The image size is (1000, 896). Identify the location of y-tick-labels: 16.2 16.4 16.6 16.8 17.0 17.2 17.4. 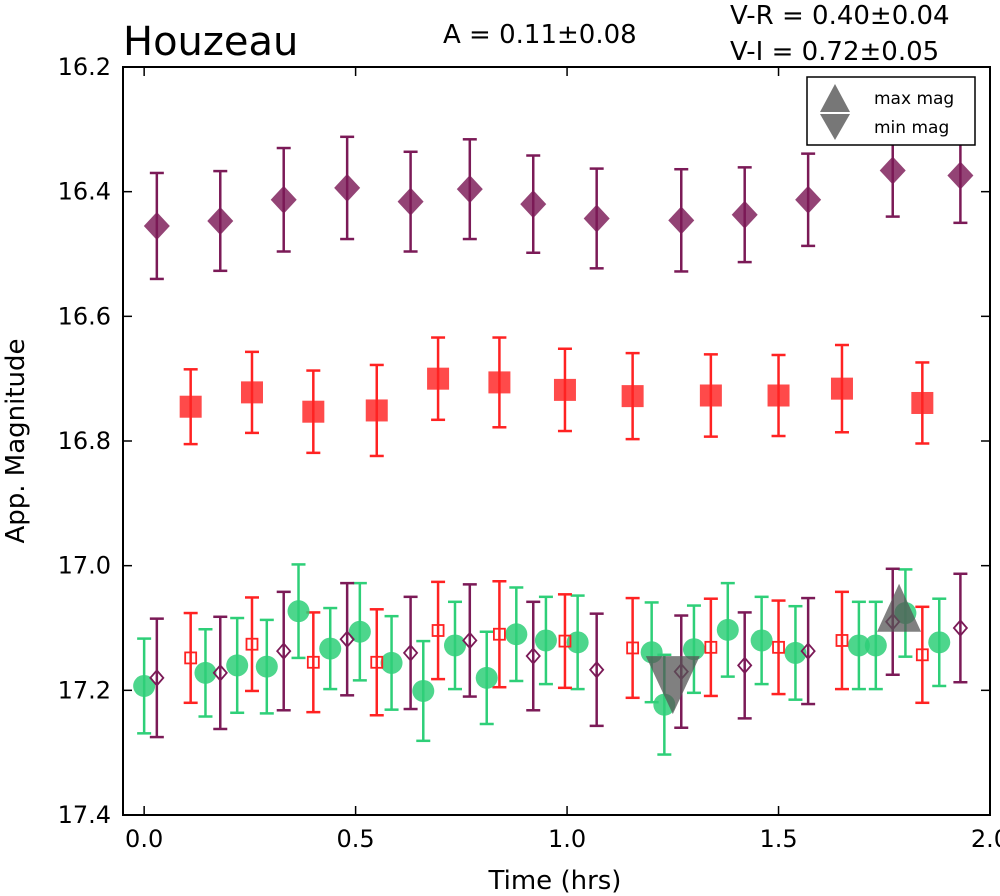
(84, 441).